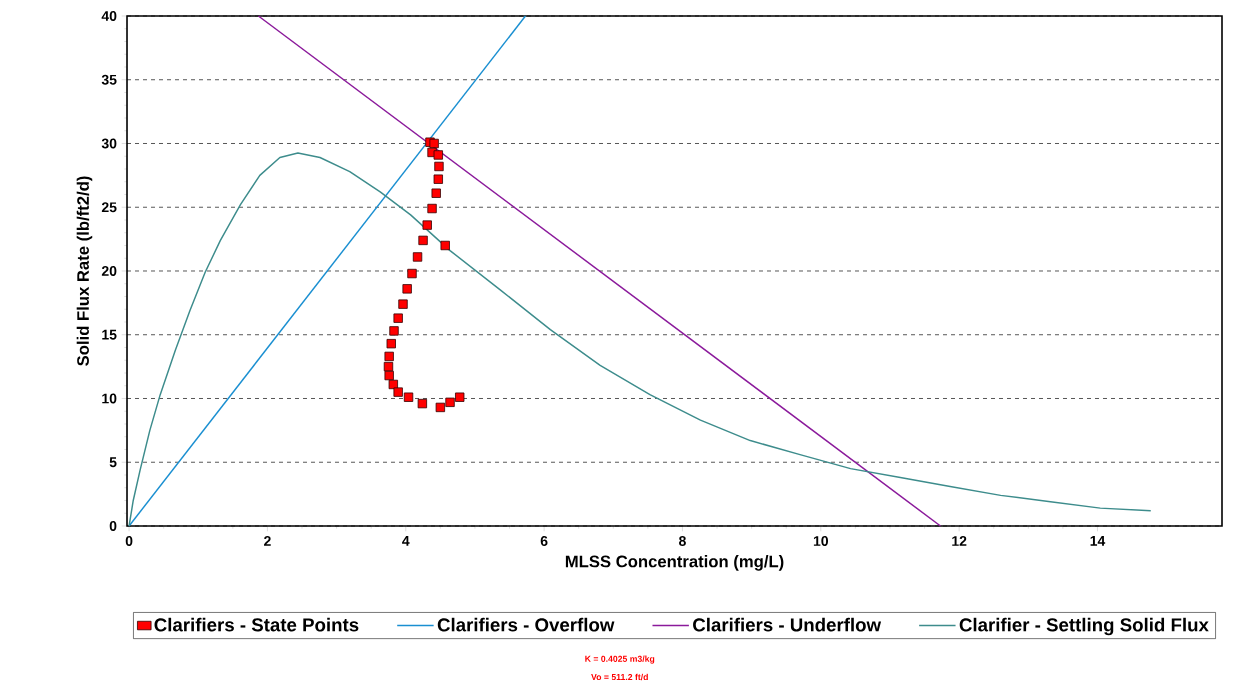  Describe the element at coordinates (109, 271) in the screenshot. I see `y-tick-label: 20` at that location.